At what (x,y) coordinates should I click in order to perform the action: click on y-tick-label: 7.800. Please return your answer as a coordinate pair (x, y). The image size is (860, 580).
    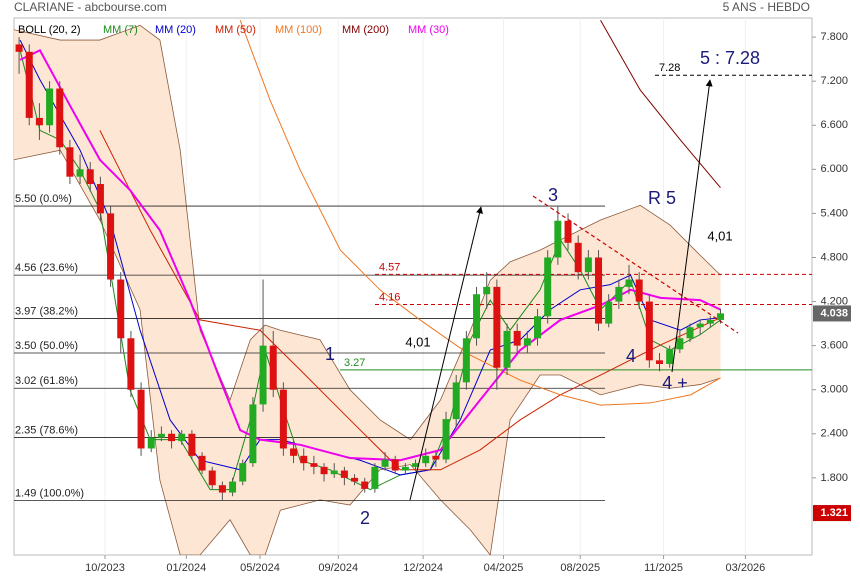
    Looking at the image, I should click on (834, 37).